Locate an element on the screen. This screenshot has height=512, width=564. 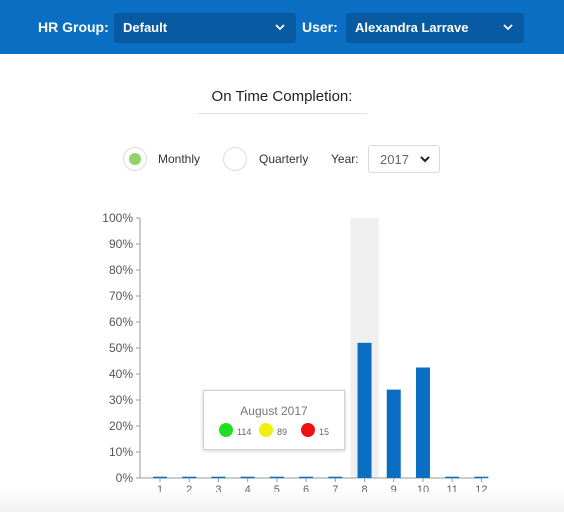
green-count: 114 is located at coordinates (244, 432).